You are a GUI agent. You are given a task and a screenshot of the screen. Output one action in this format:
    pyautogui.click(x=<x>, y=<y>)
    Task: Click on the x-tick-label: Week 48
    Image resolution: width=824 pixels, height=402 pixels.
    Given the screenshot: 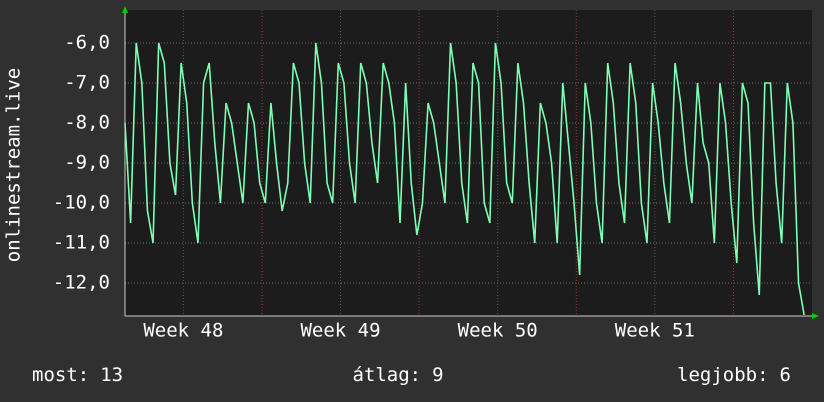 What is the action you would take?
    pyautogui.click(x=183, y=331)
    